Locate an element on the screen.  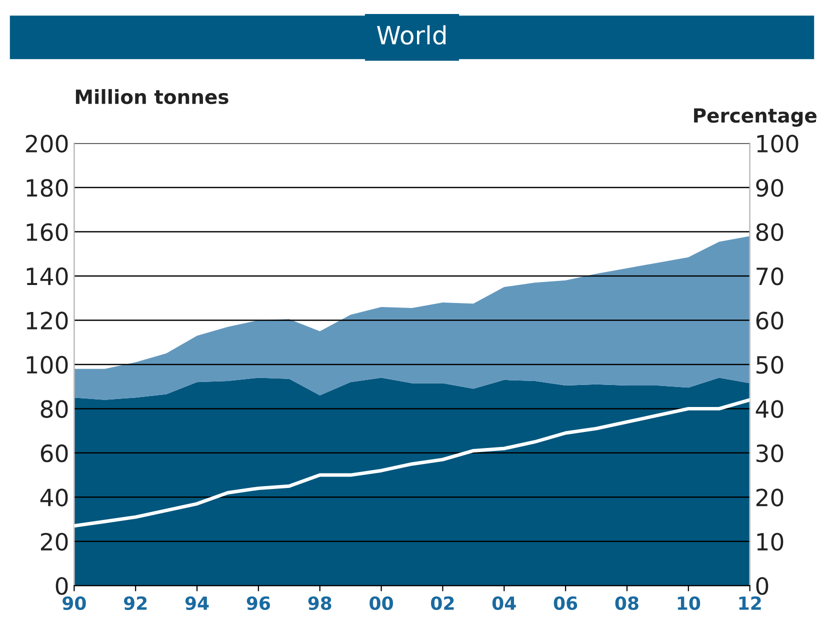
y-tick-label: 60 is located at coordinates (54, 453).